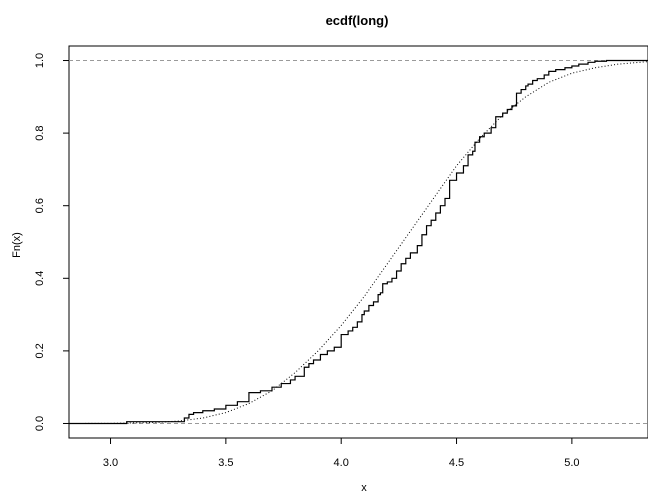 This screenshot has height=495, width=648. I want to click on y-tick-label-2: 0.4, so click(40, 278).